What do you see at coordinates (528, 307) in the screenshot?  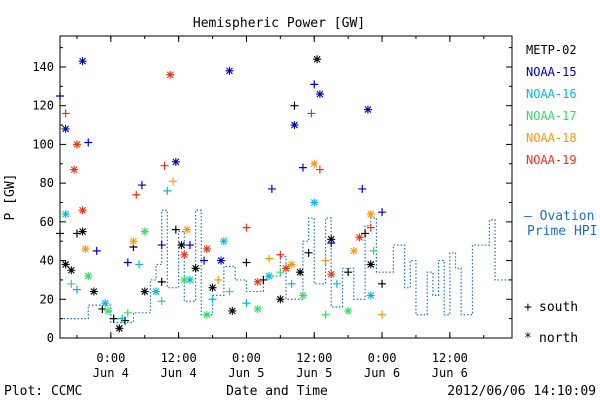 I see `symbol-key-south-marker: +` at bounding box center [528, 307].